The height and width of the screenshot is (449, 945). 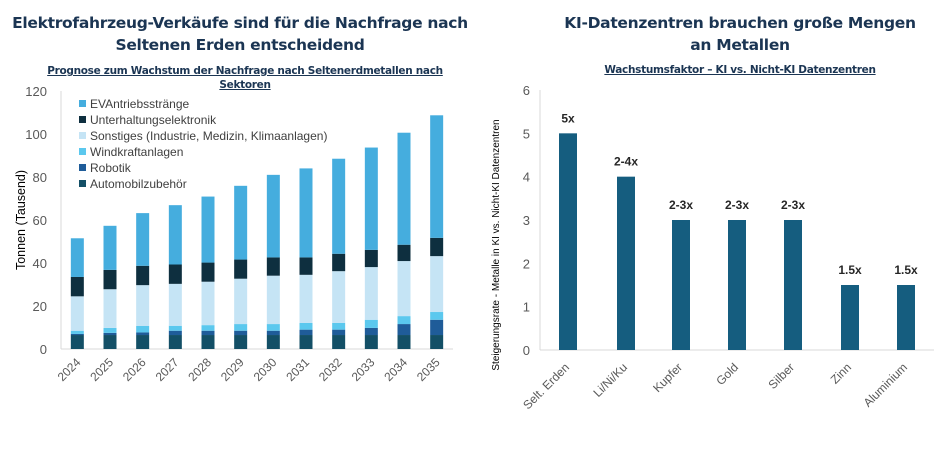 What do you see at coordinates (339, 262) in the screenshot?
I see `bar-segment-unterhaltungselektronik-2032` at bounding box center [339, 262].